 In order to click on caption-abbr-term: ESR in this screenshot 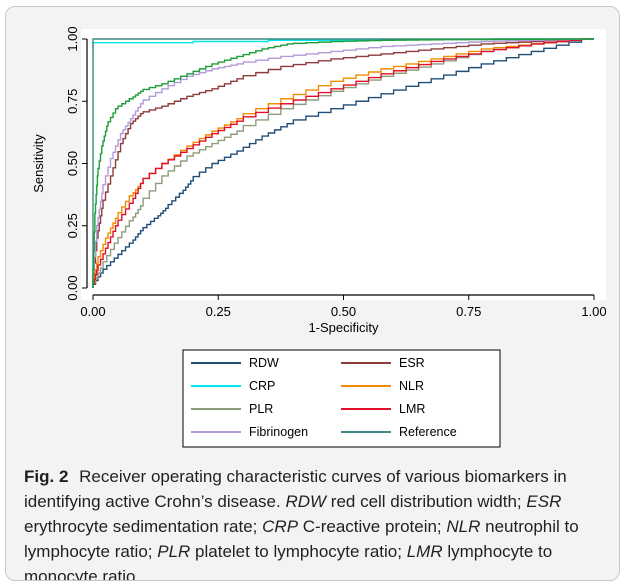, I will do `click(544, 501)`.